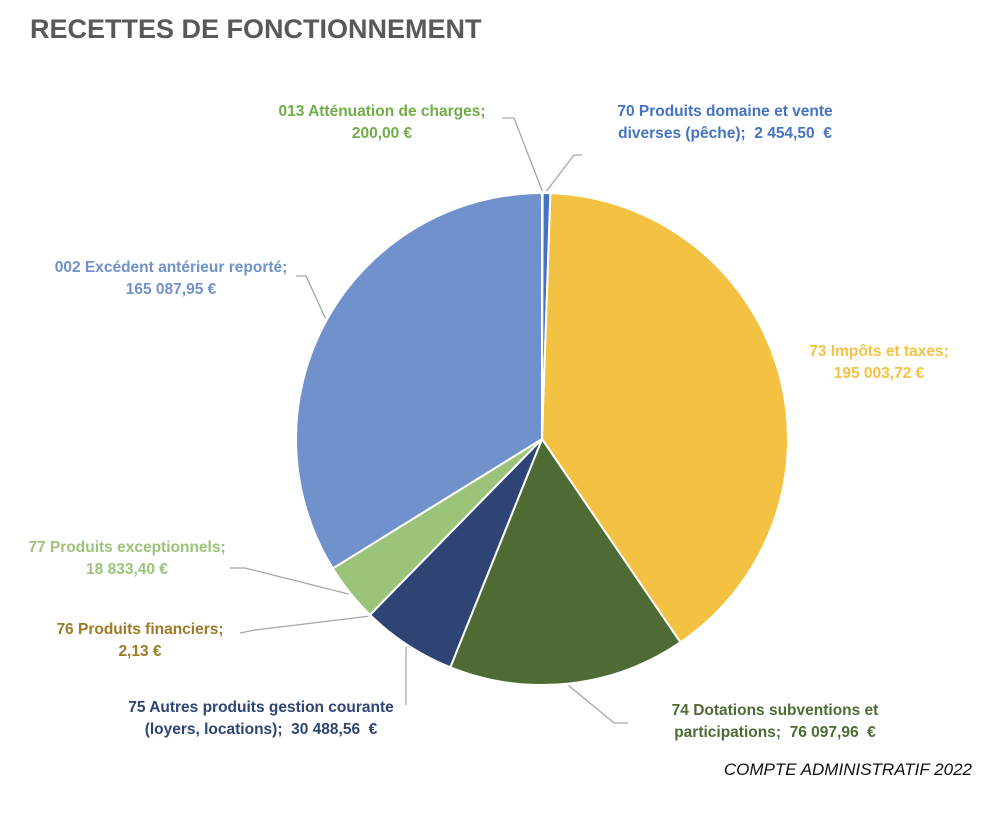 This screenshot has width=1002, height=816. What do you see at coordinates (256, 29) in the screenshot?
I see `chart-title: RECETTES DE FONCTIONNEMENT` at bounding box center [256, 29].